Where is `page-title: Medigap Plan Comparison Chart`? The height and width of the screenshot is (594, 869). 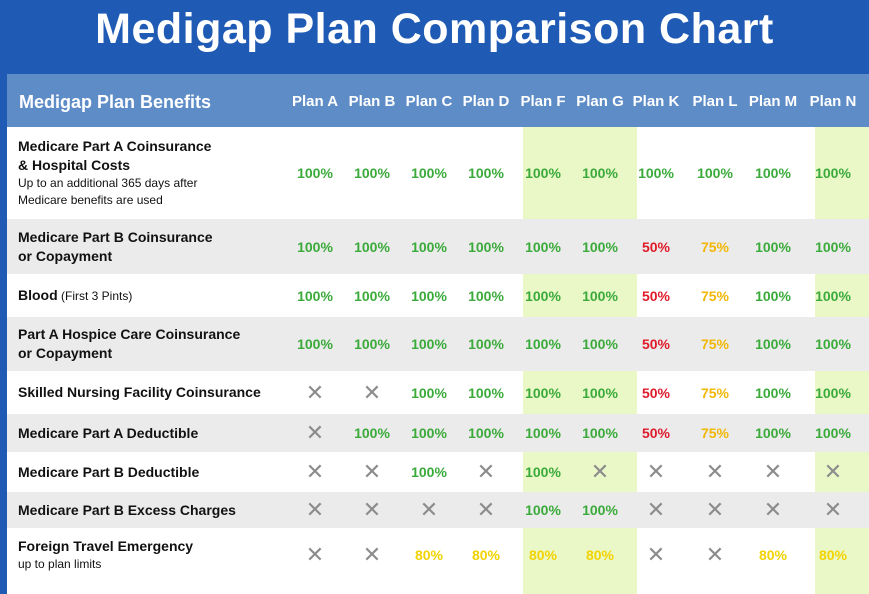 page-title: Medigap Plan Comparison Chart is located at coordinates (434, 29).